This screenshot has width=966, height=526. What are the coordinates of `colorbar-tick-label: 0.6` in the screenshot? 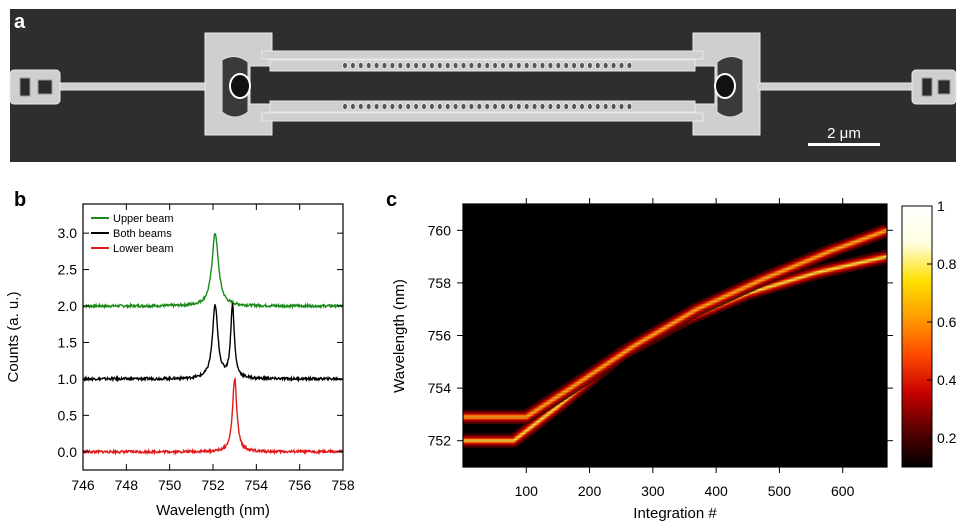 It's located at (947, 322).